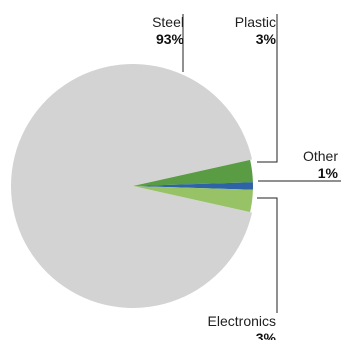 This screenshot has width=341, height=340. What do you see at coordinates (266, 39) in the screenshot?
I see `slice-value-plastic: 3%` at bounding box center [266, 39].